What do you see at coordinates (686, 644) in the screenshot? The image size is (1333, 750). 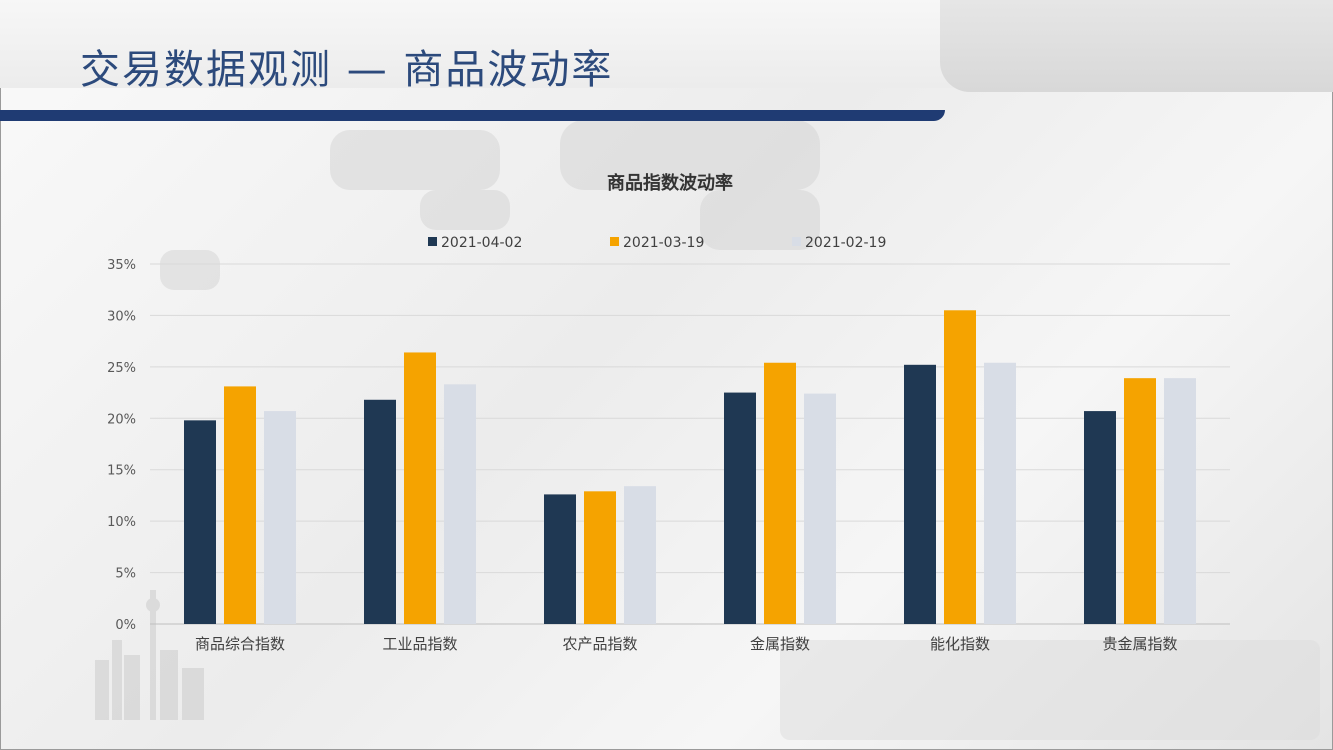 I see `x-axis: 商品综合指数 工业品指数 农产品指数 金属指数 能化指数 贵金属指数` at bounding box center [686, 644].